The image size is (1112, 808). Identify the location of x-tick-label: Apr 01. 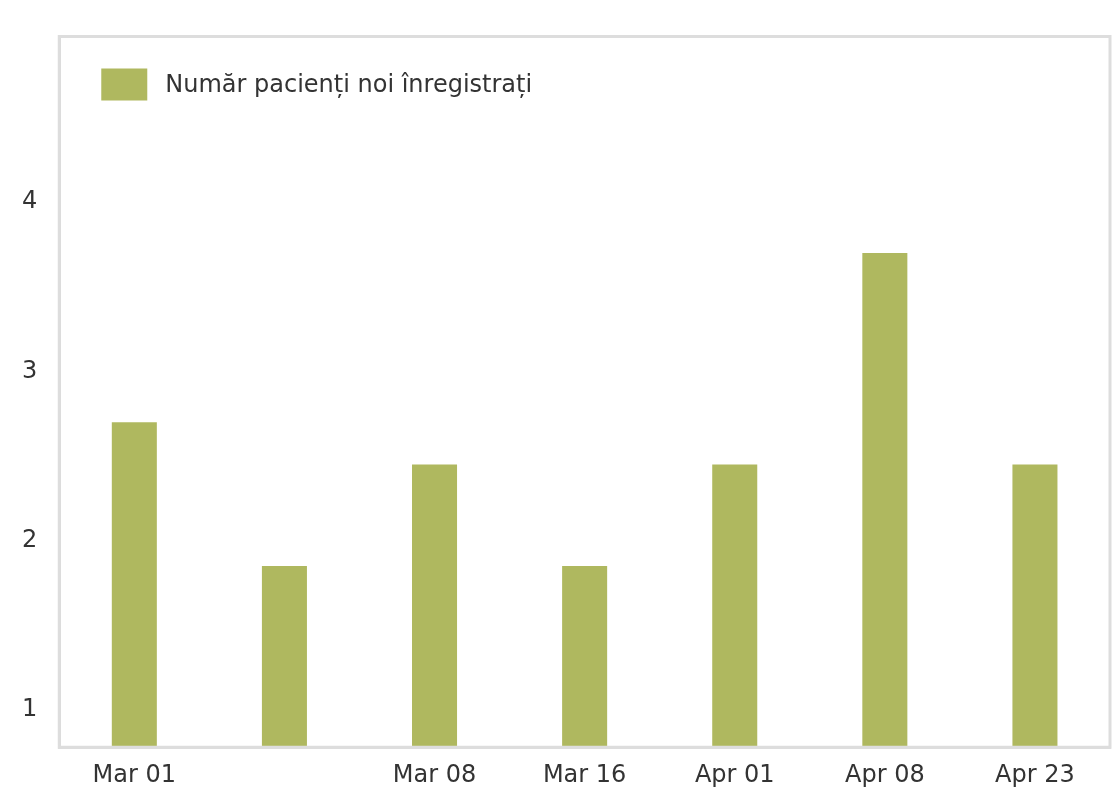
(734, 773).